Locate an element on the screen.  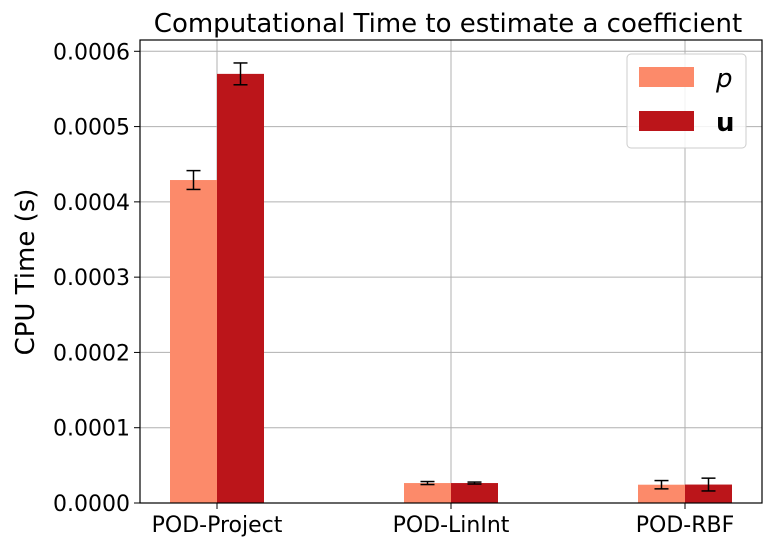
bar-u-POD-LinInt is located at coordinates (474, 493).